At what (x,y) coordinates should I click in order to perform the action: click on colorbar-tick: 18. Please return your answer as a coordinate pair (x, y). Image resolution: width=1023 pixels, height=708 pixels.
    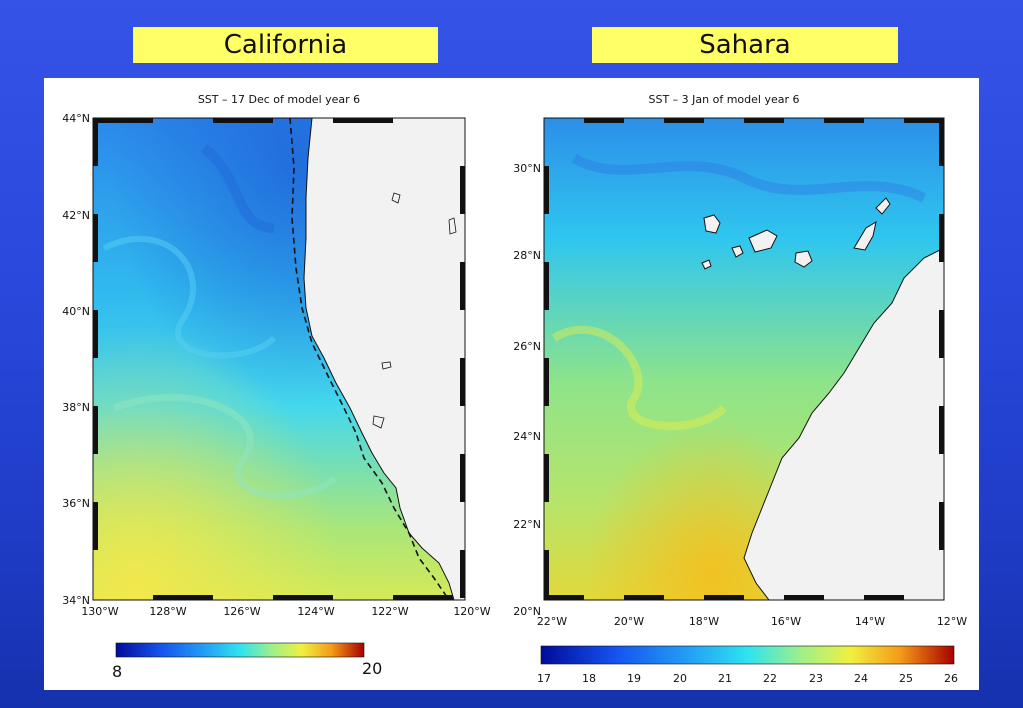
    Looking at the image, I should click on (589, 678).